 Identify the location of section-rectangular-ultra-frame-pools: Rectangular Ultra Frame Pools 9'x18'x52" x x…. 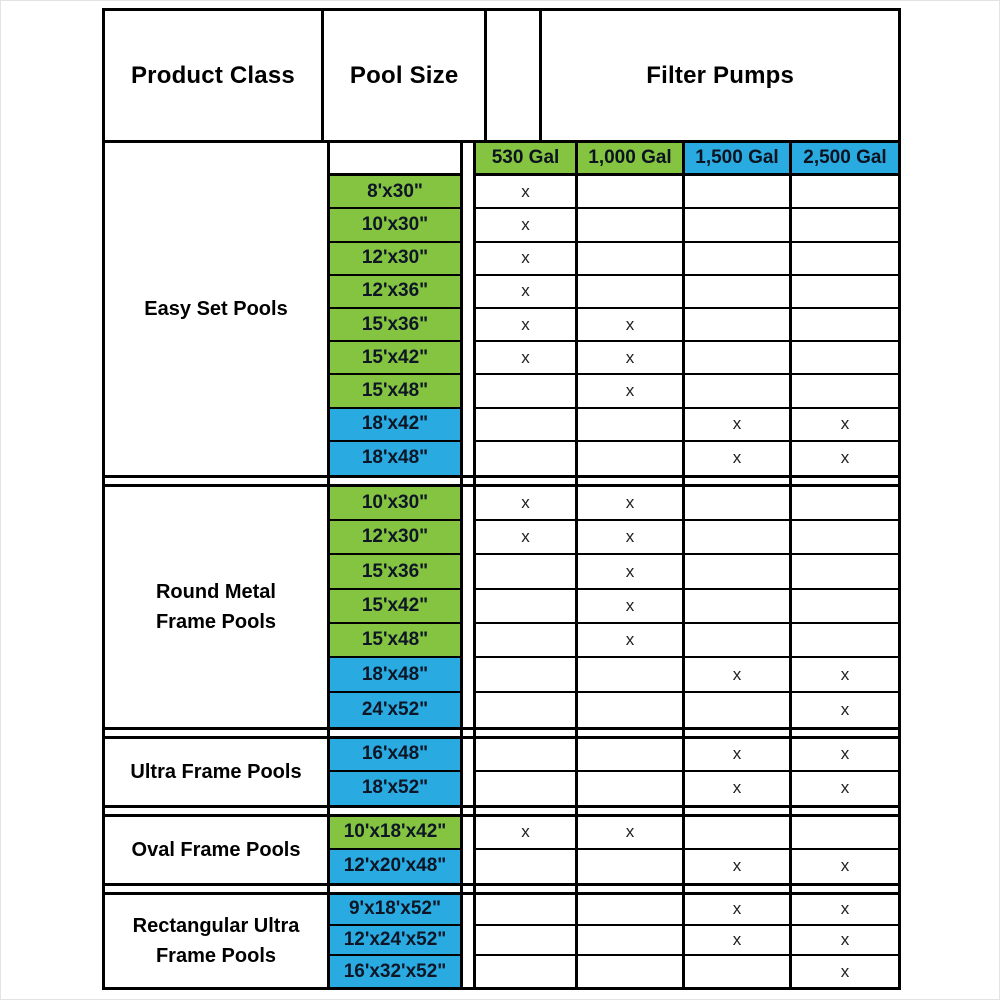
(501, 939).